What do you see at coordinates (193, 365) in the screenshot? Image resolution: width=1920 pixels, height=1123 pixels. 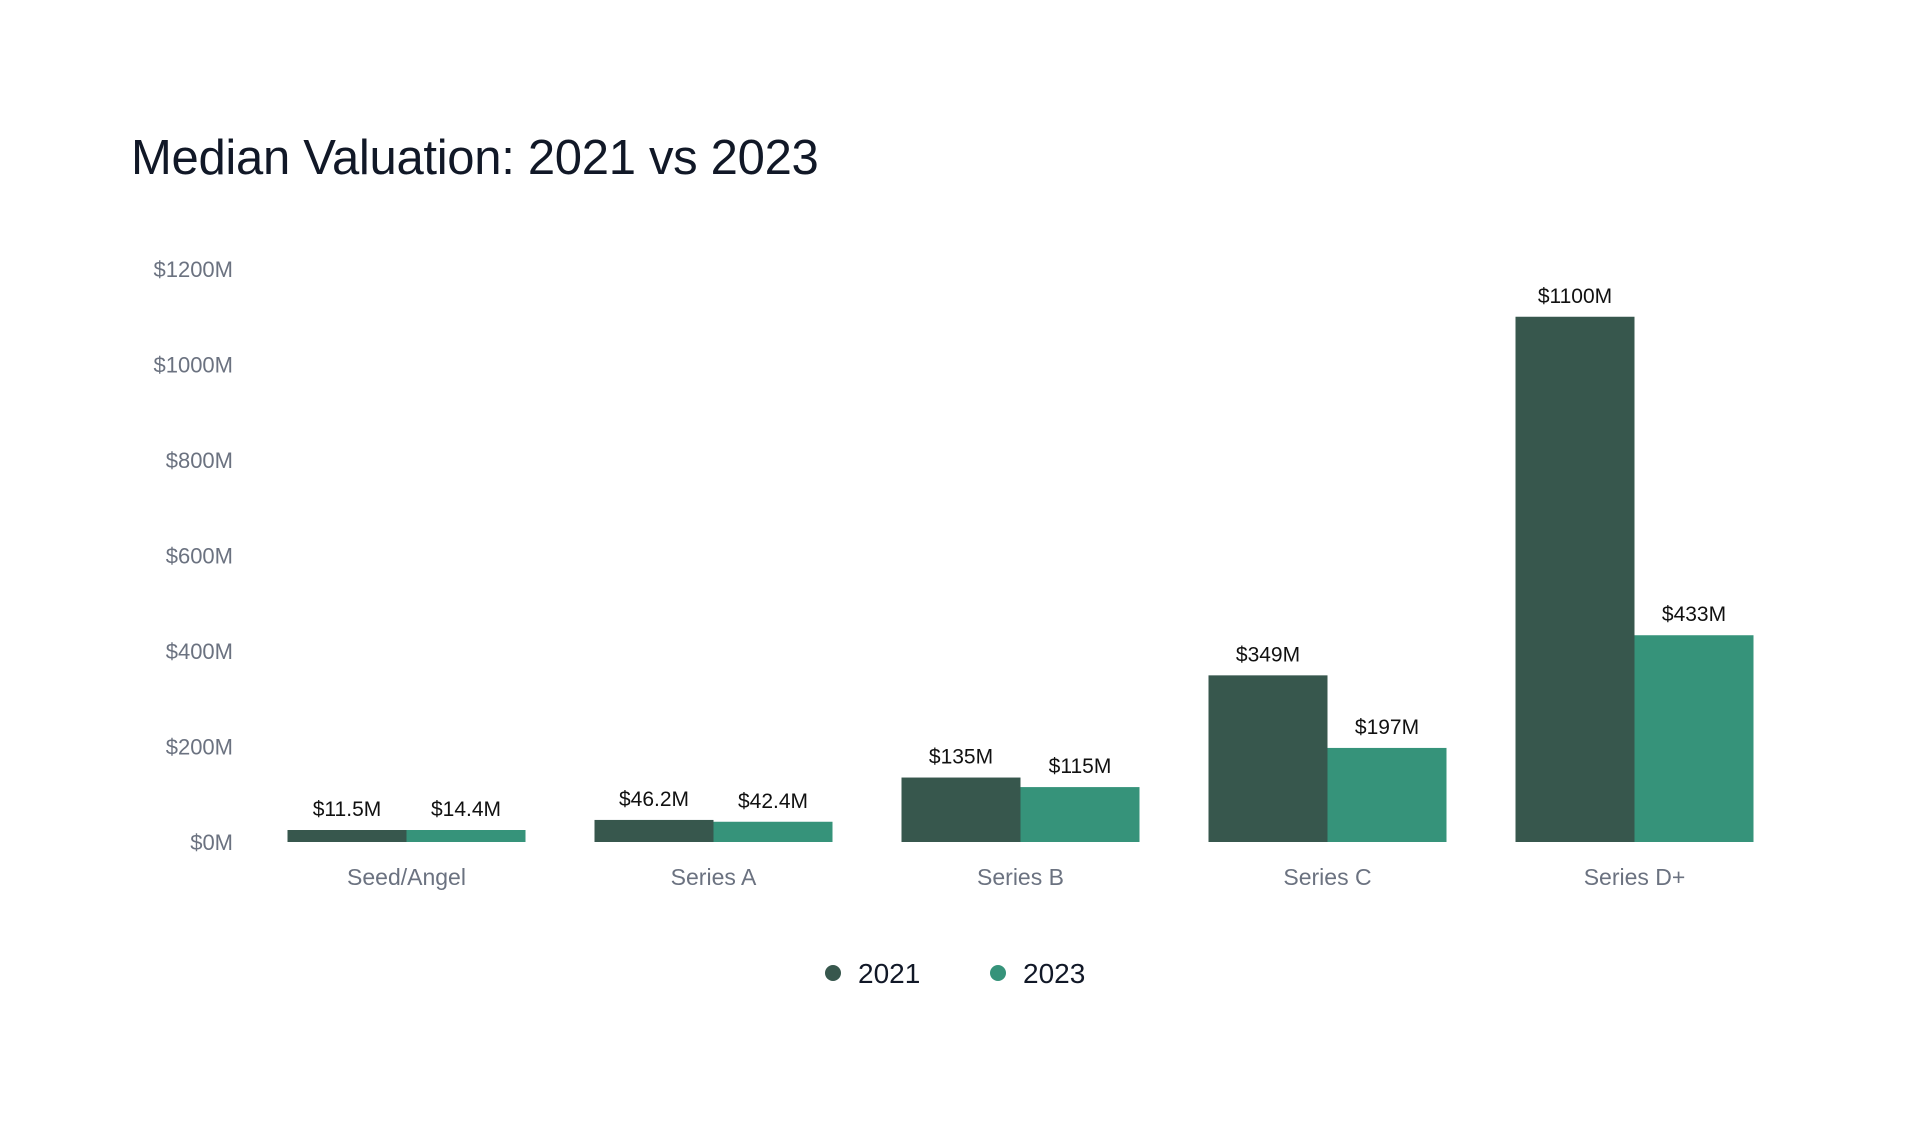 I see `y-tick-label: $1000M` at bounding box center [193, 365].